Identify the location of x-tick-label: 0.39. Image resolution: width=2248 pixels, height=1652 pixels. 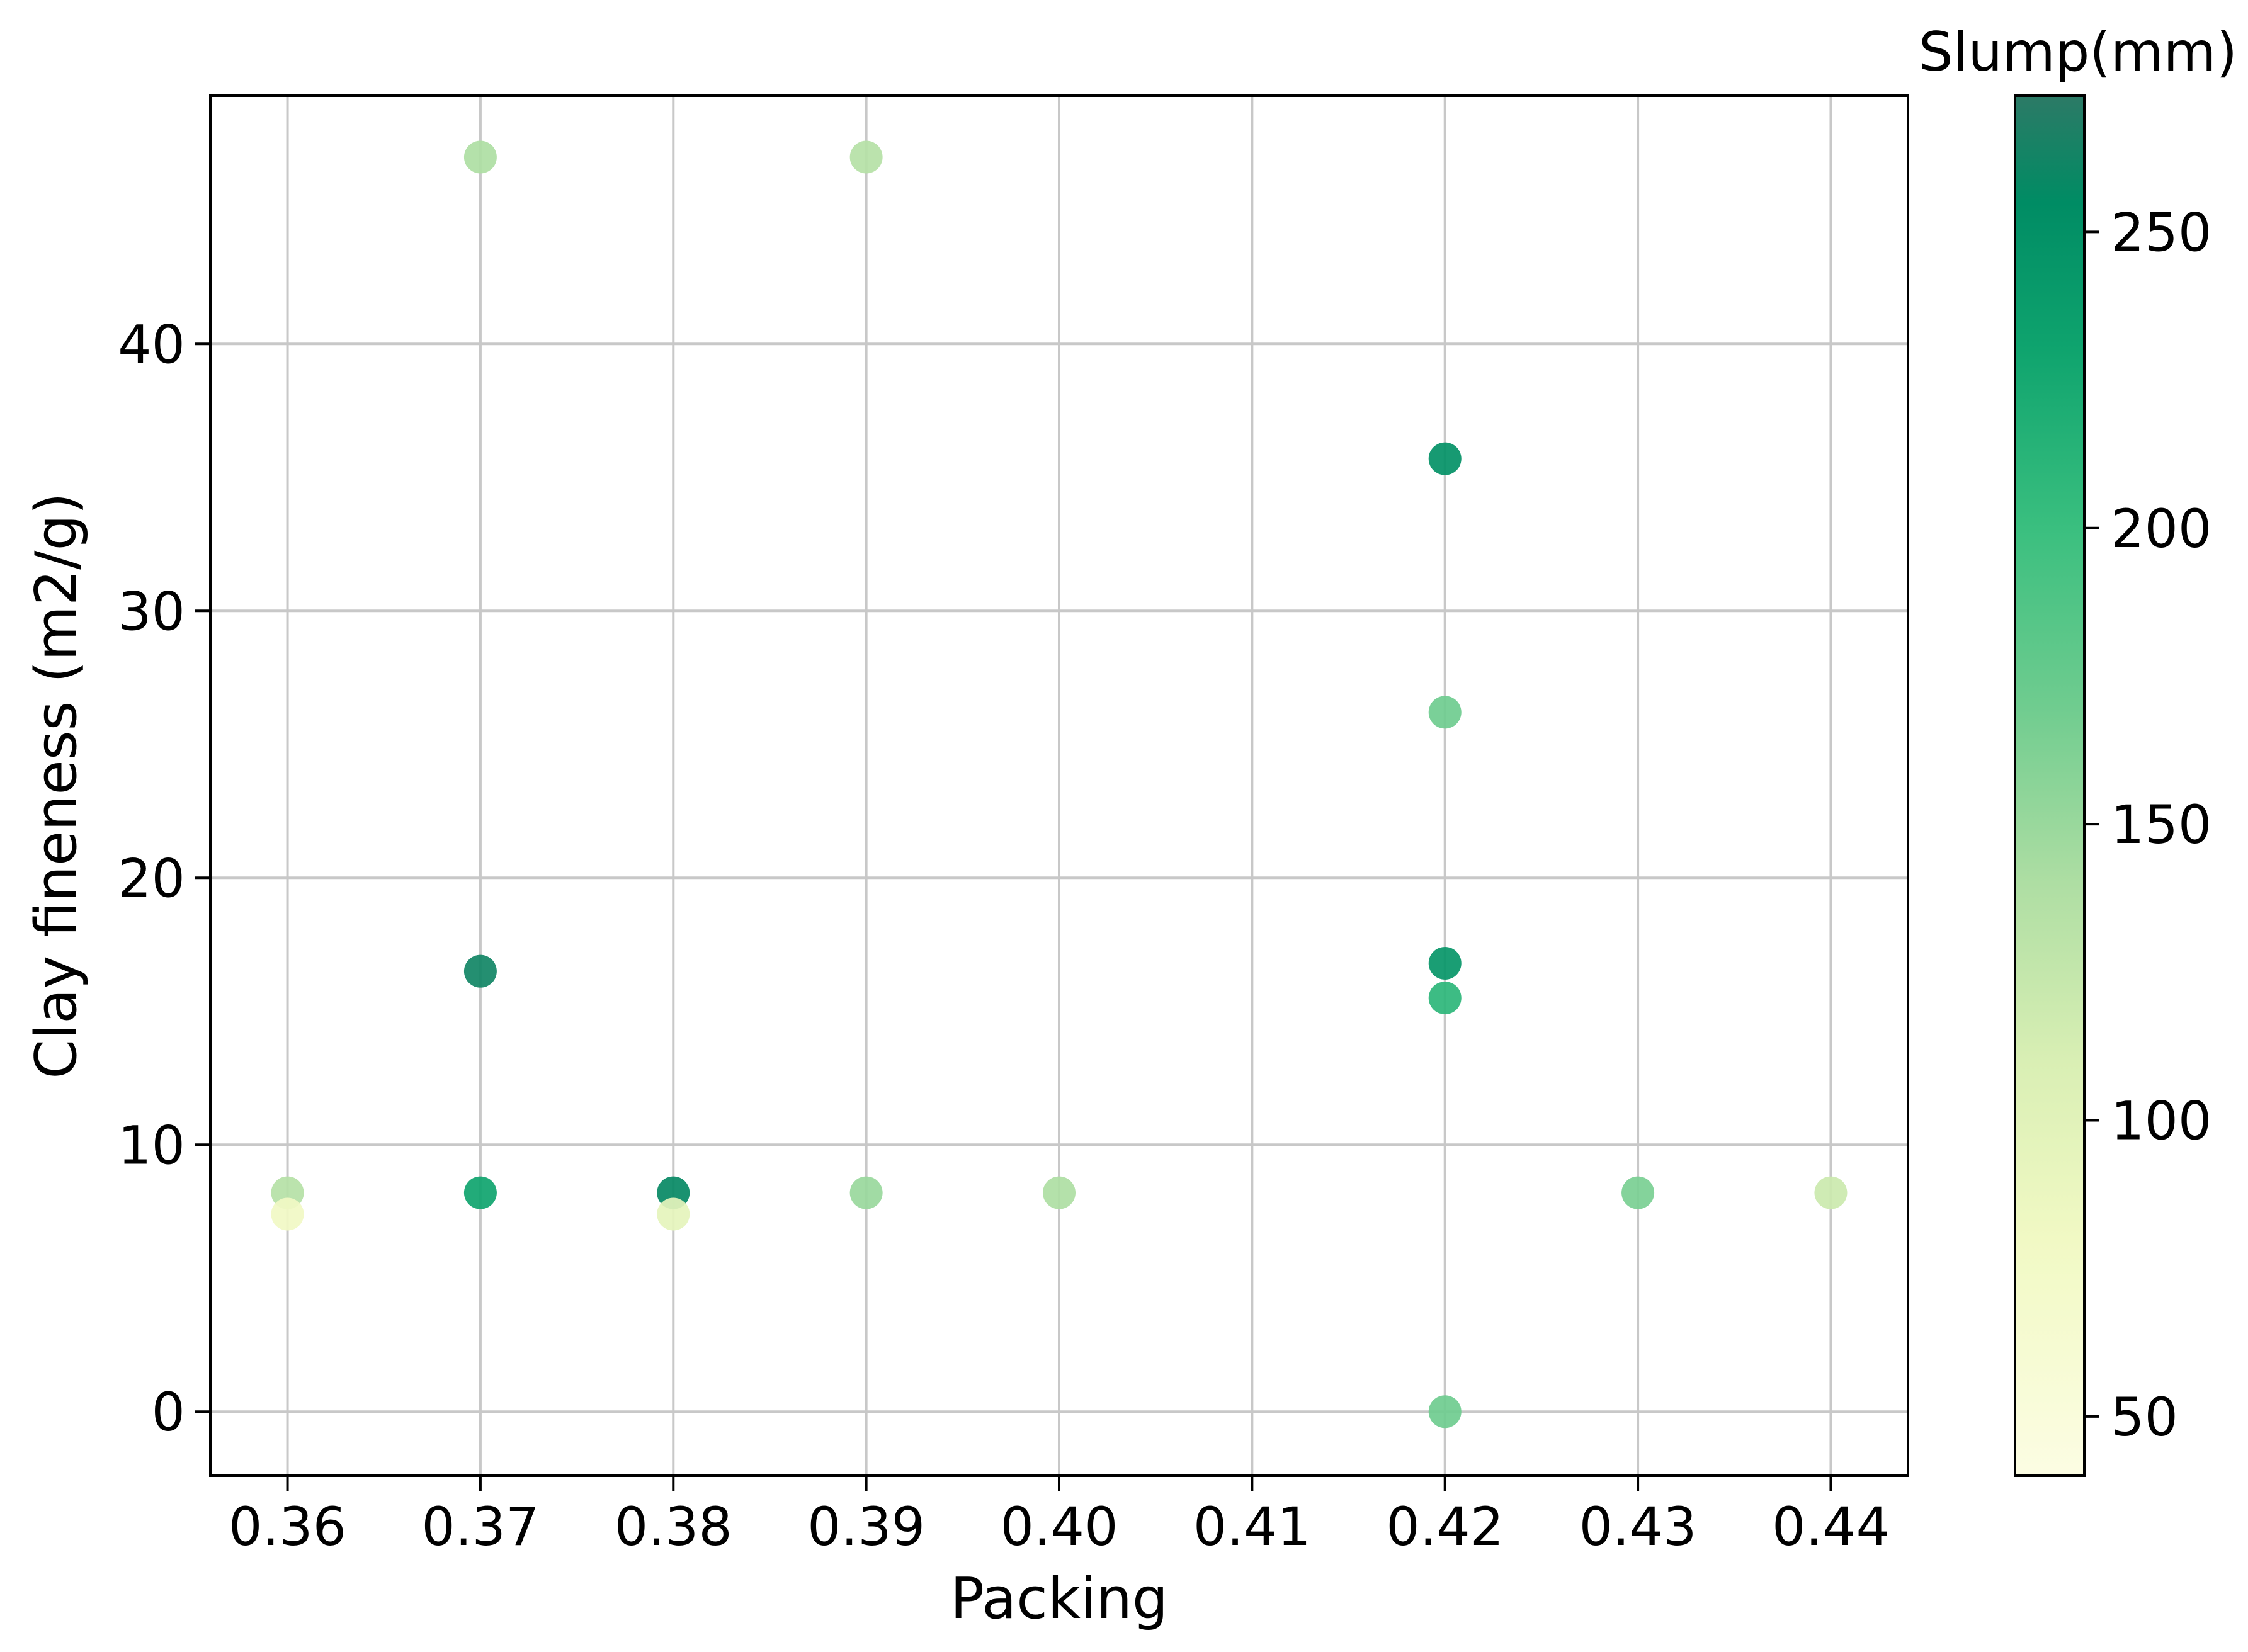
(866, 1527).